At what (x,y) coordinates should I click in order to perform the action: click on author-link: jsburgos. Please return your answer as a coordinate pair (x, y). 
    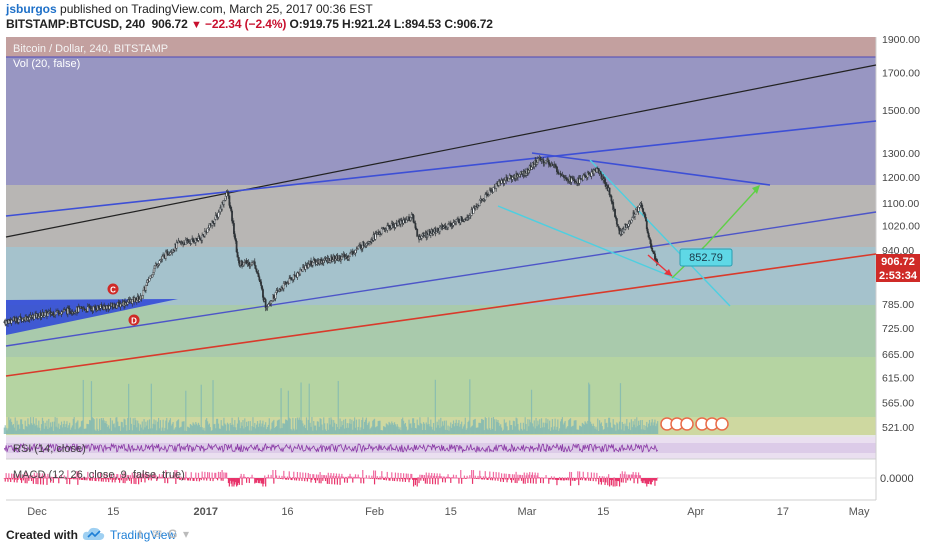
    Looking at the image, I should click on (31, 9).